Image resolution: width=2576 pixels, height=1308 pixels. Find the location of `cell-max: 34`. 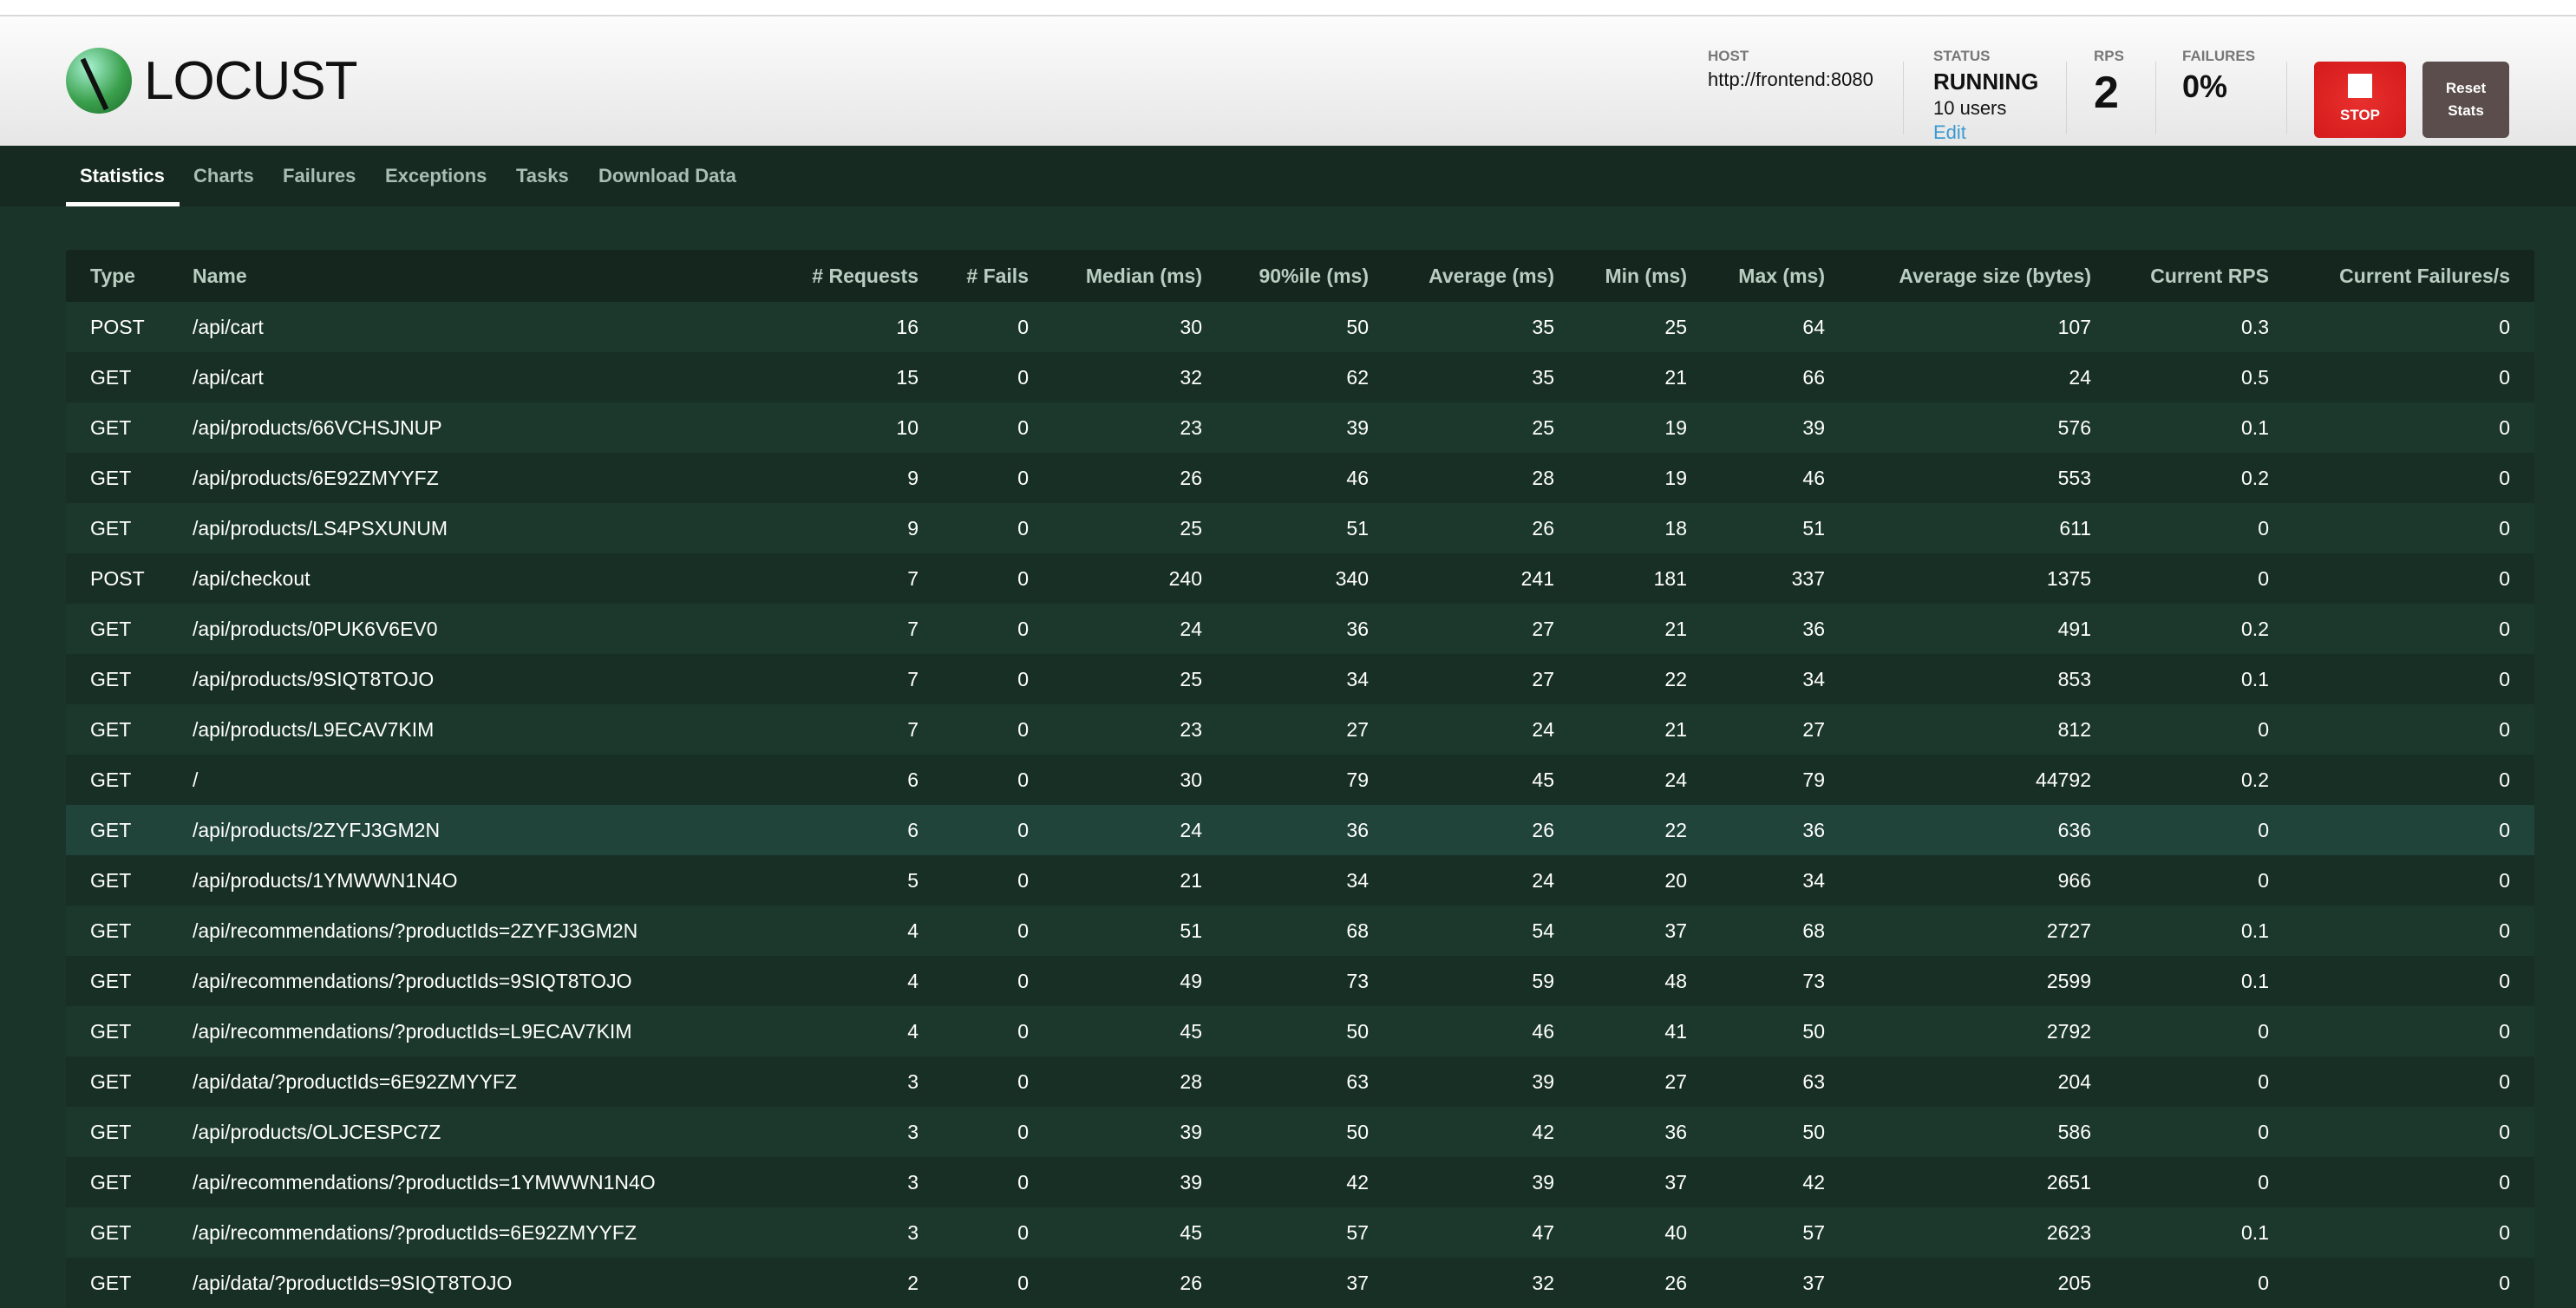

cell-max: 34 is located at coordinates (1756, 880).